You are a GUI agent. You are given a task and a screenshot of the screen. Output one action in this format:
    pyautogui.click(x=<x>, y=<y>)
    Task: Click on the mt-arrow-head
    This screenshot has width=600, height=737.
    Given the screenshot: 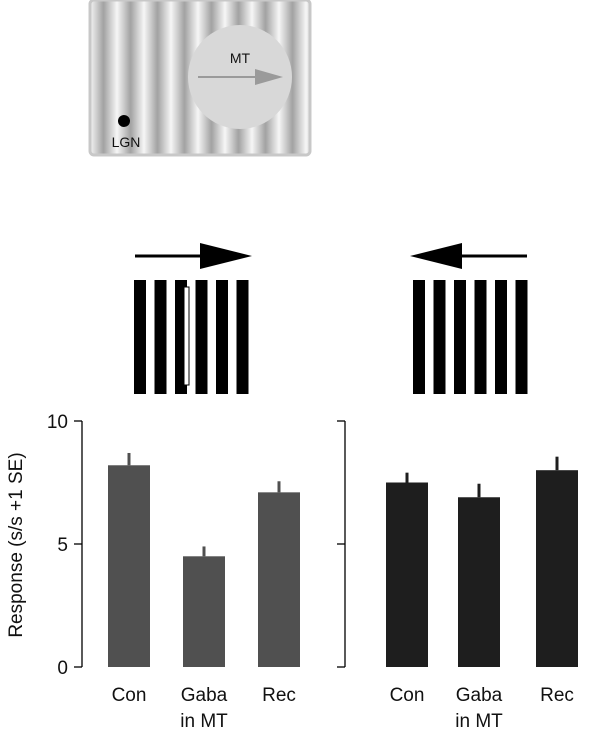 What is the action you would take?
    pyautogui.click(x=269, y=77)
    